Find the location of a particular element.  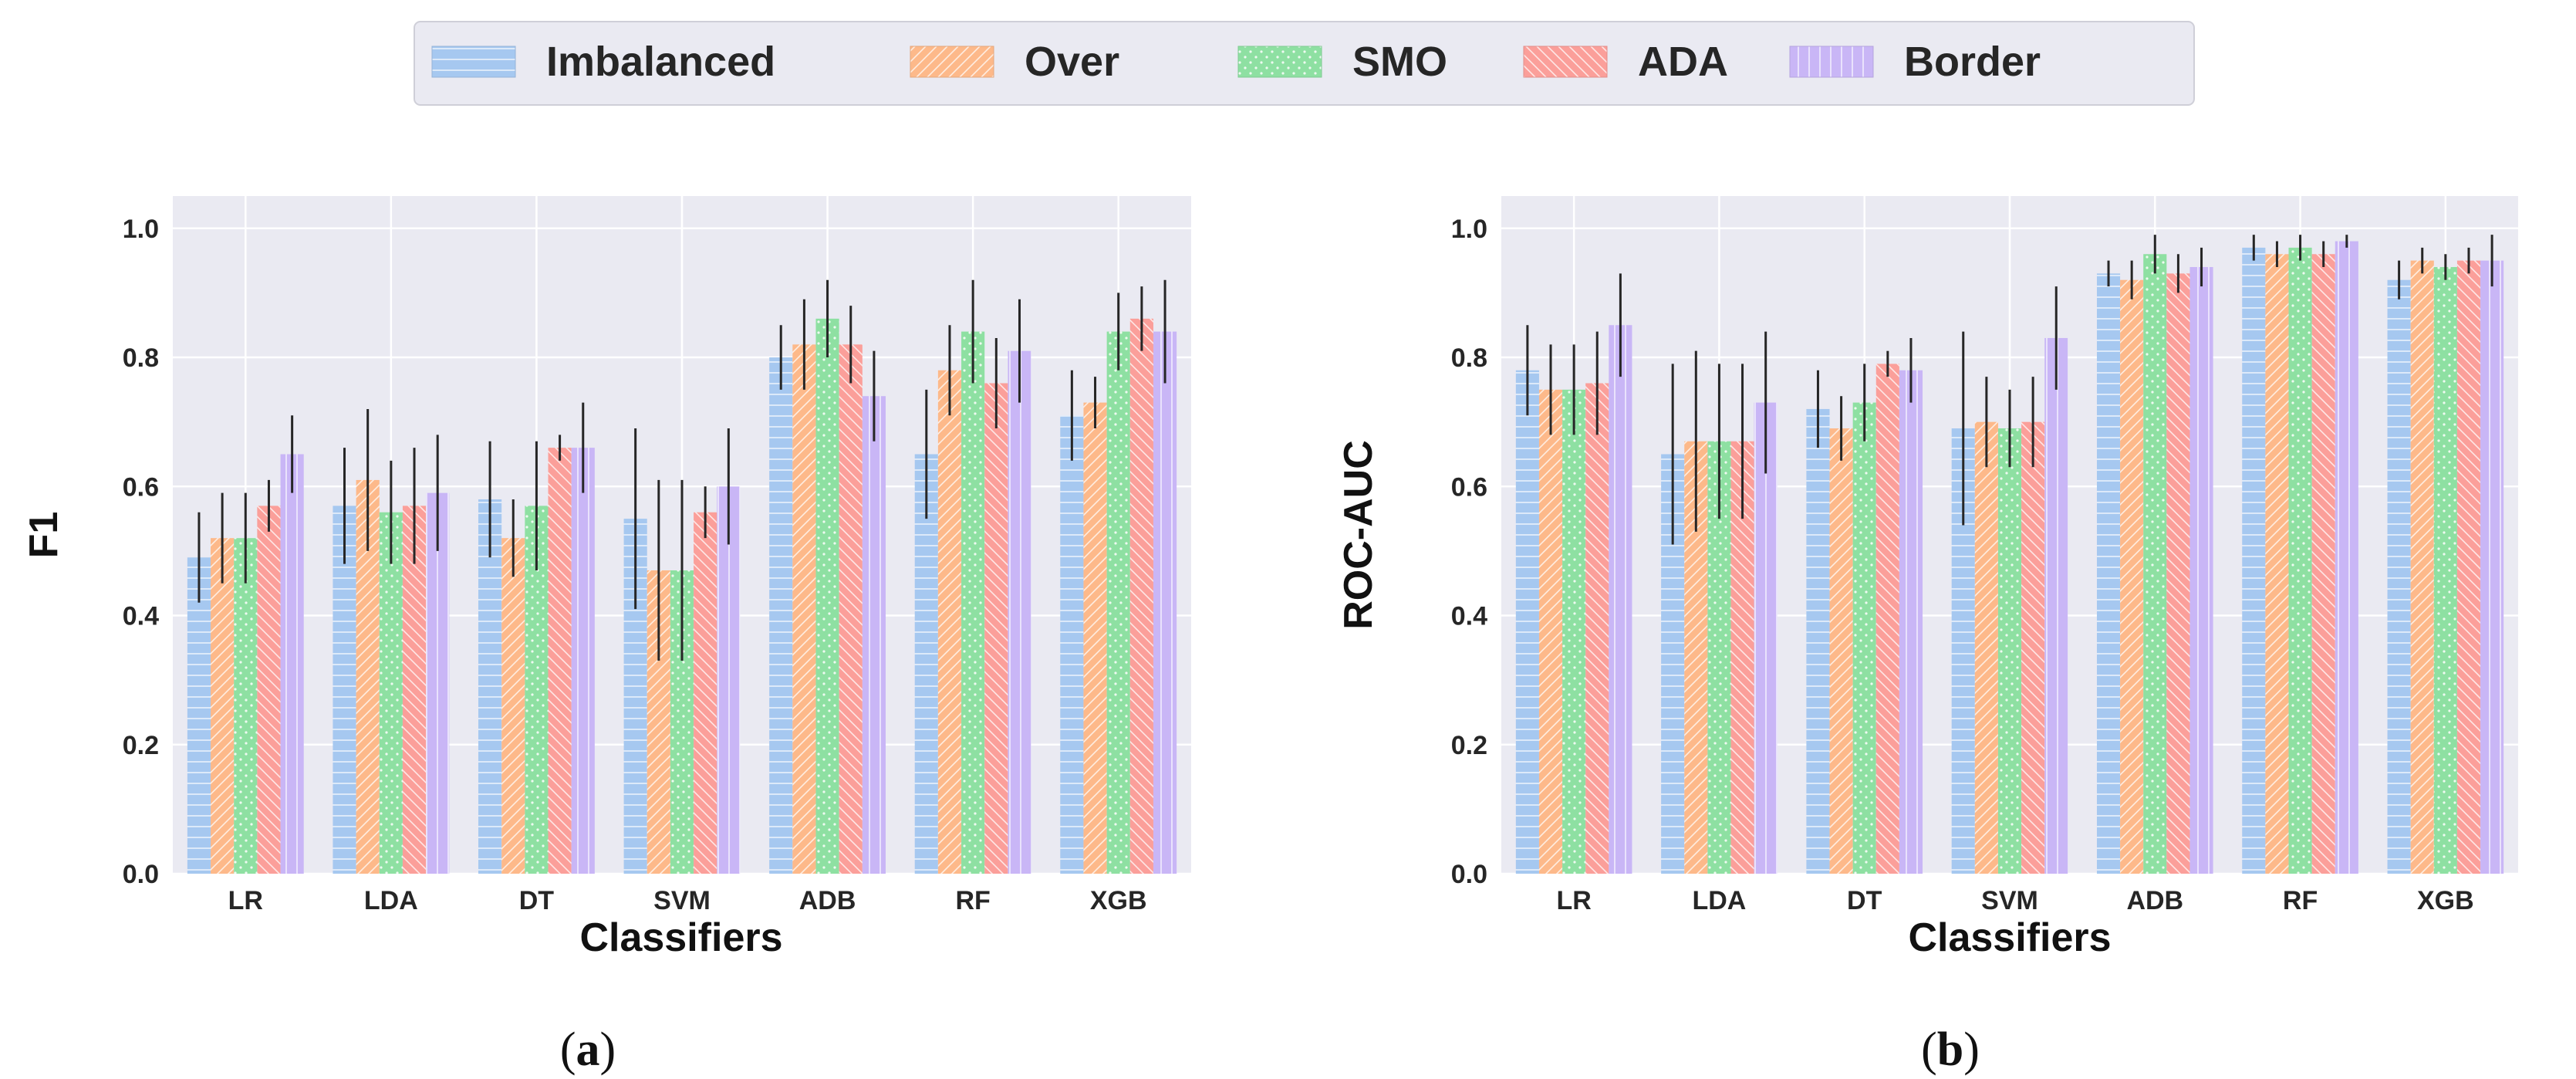

bar-ada-lda is located at coordinates (415, 690).